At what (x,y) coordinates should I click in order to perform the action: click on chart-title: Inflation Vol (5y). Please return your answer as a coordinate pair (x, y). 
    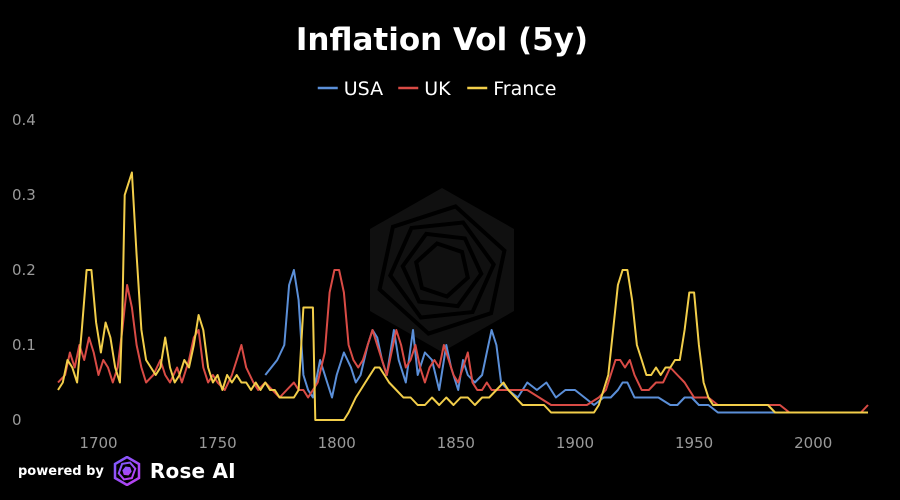
    Looking at the image, I should click on (442, 40).